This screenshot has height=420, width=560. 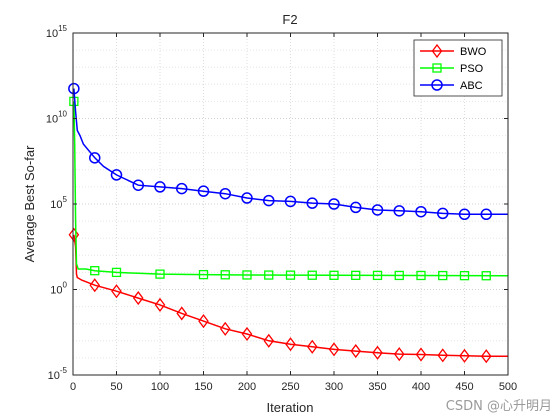 I want to click on x-axis-label: Iteration, so click(x=290, y=407).